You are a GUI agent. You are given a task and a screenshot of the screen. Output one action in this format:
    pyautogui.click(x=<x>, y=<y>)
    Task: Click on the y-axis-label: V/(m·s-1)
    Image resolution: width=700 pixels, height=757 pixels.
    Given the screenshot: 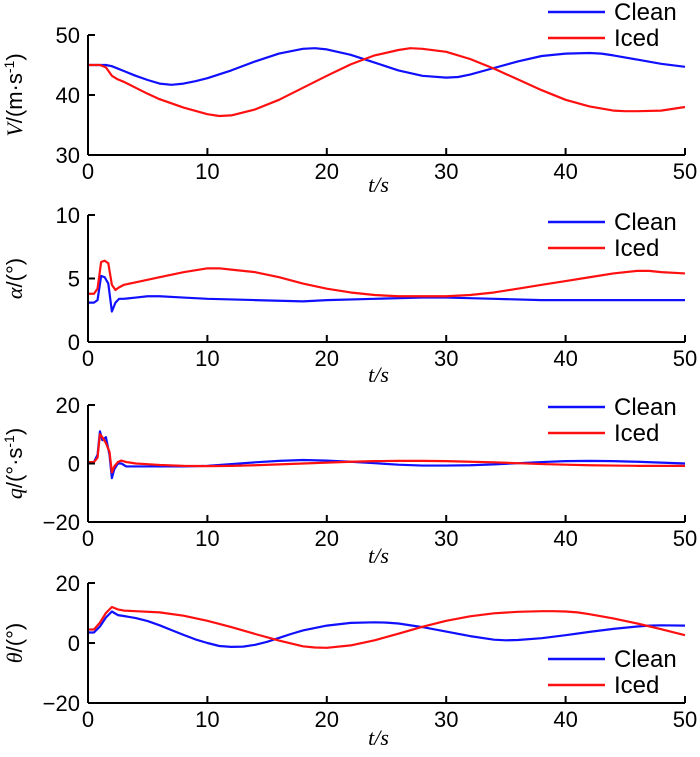 What is the action you would take?
    pyautogui.click(x=14, y=94)
    